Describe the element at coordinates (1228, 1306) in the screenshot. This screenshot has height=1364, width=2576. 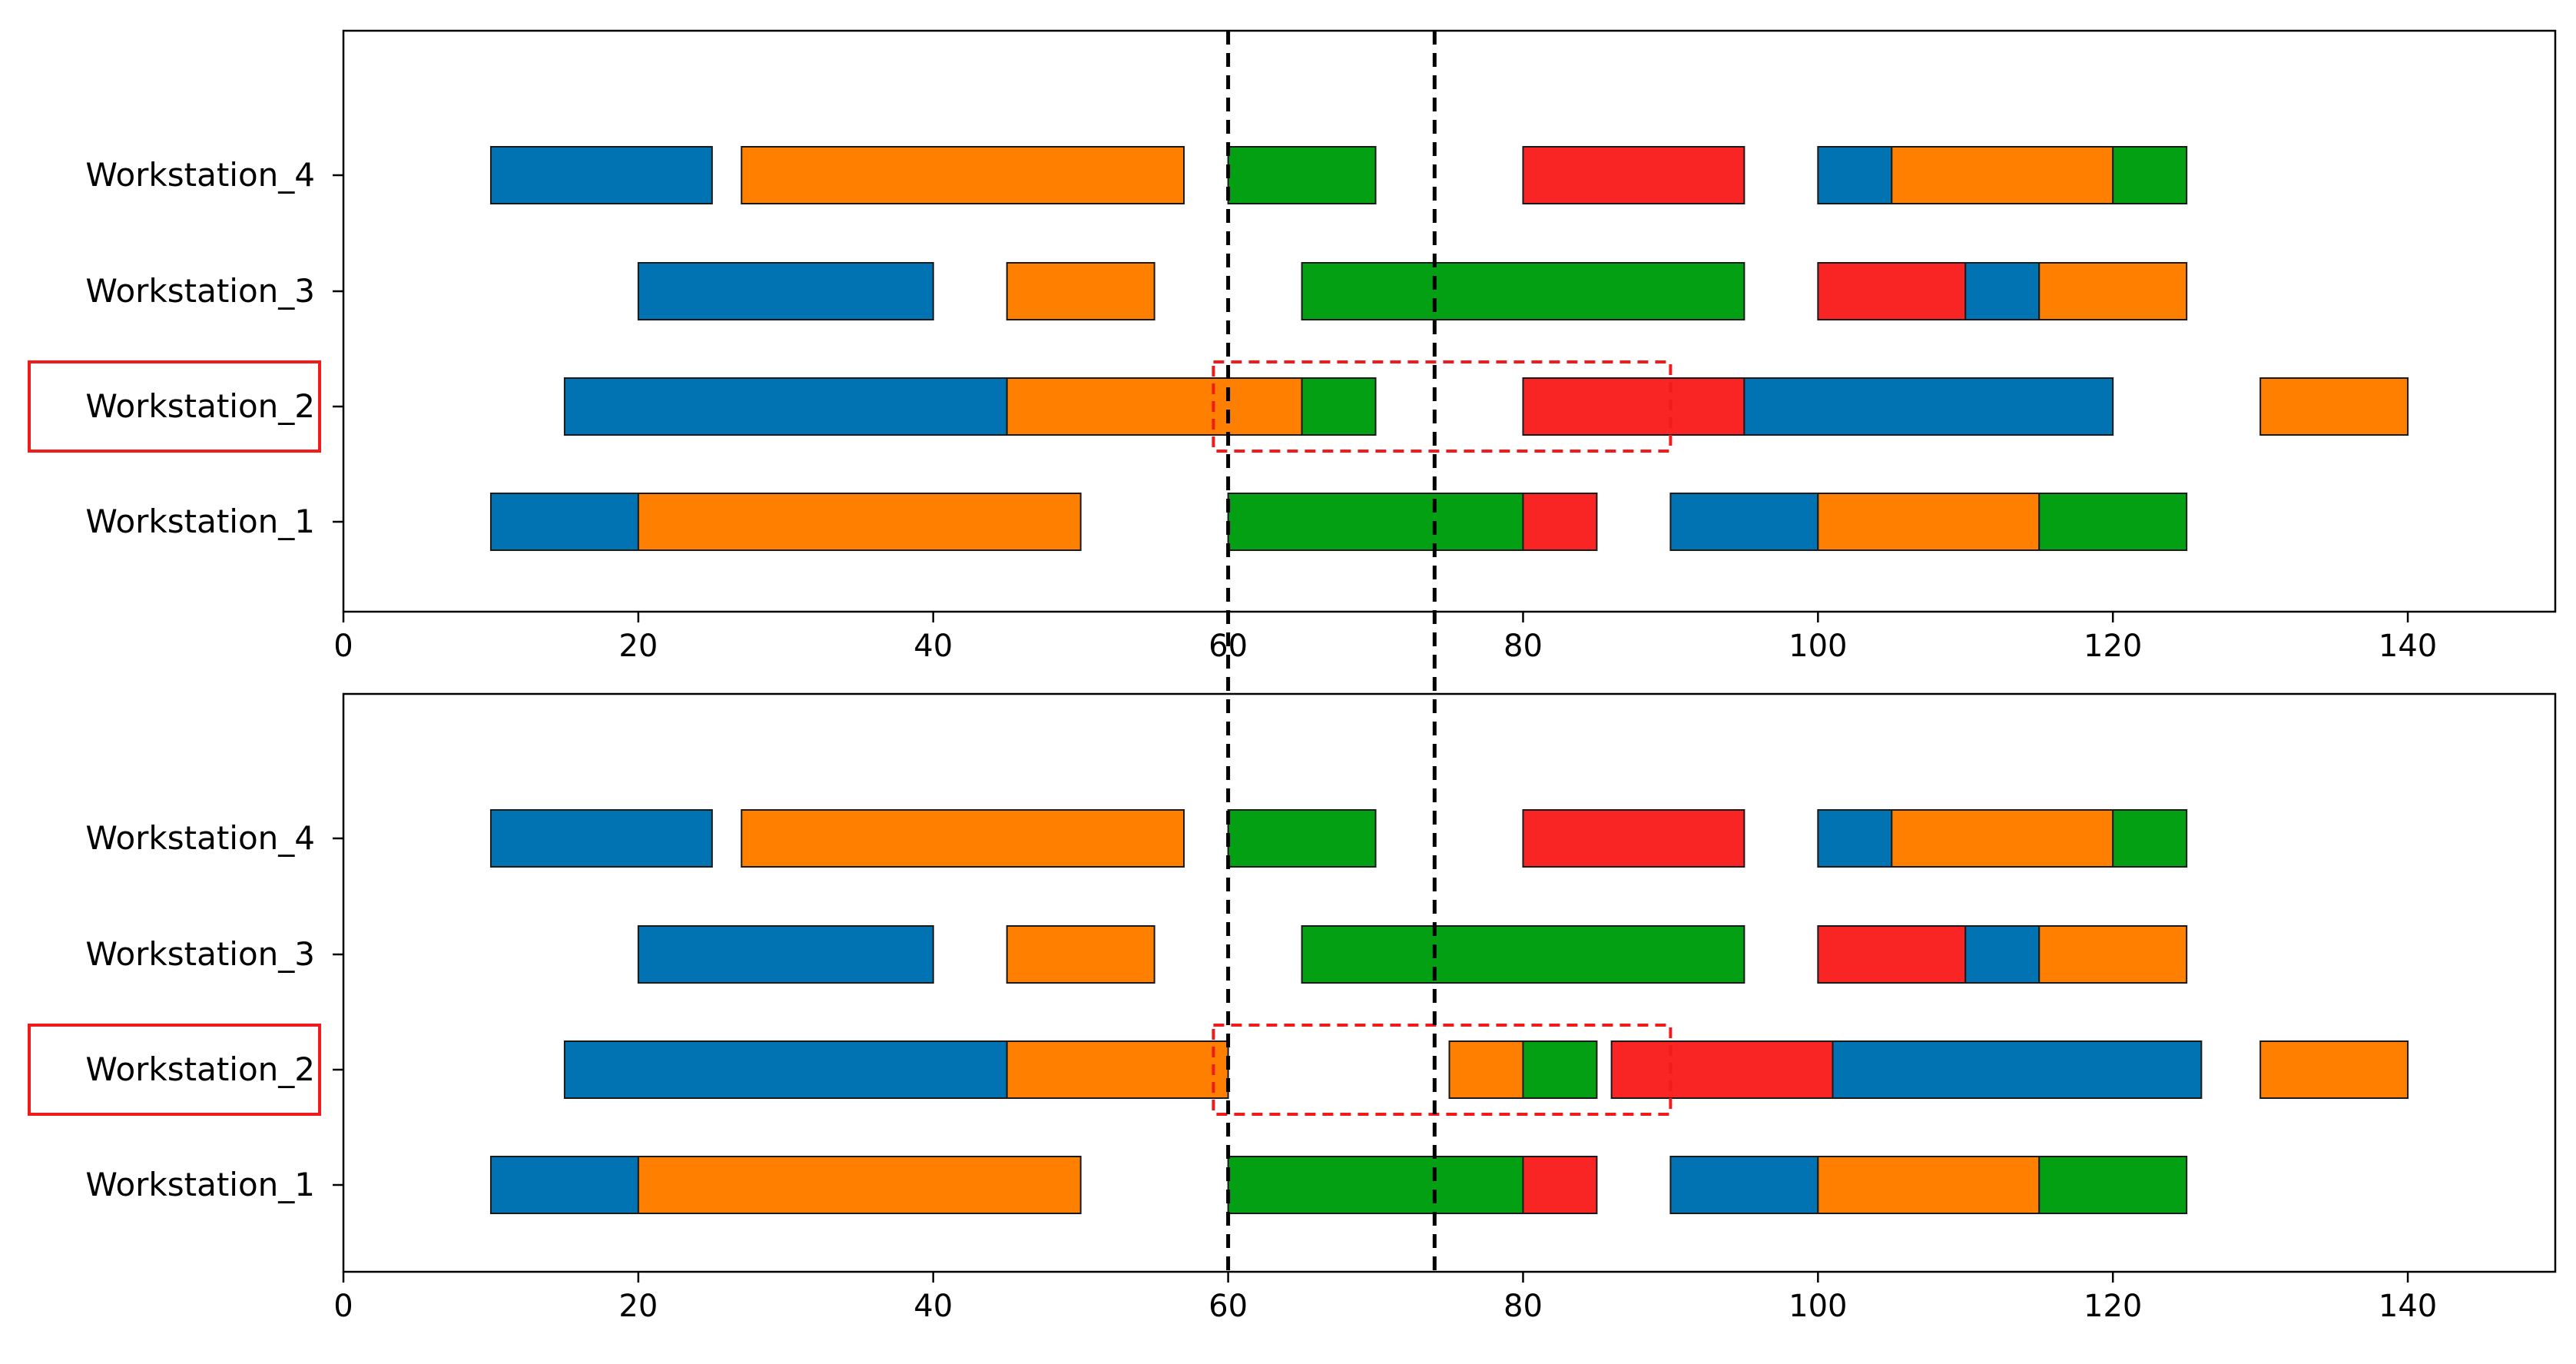
I see `x-tick-label: 60` at that location.